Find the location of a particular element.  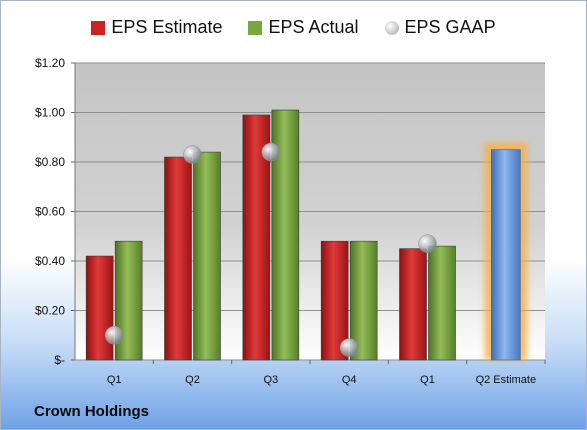

legend-label-eps-estimate: EPS Estimate is located at coordinates (167, 27).